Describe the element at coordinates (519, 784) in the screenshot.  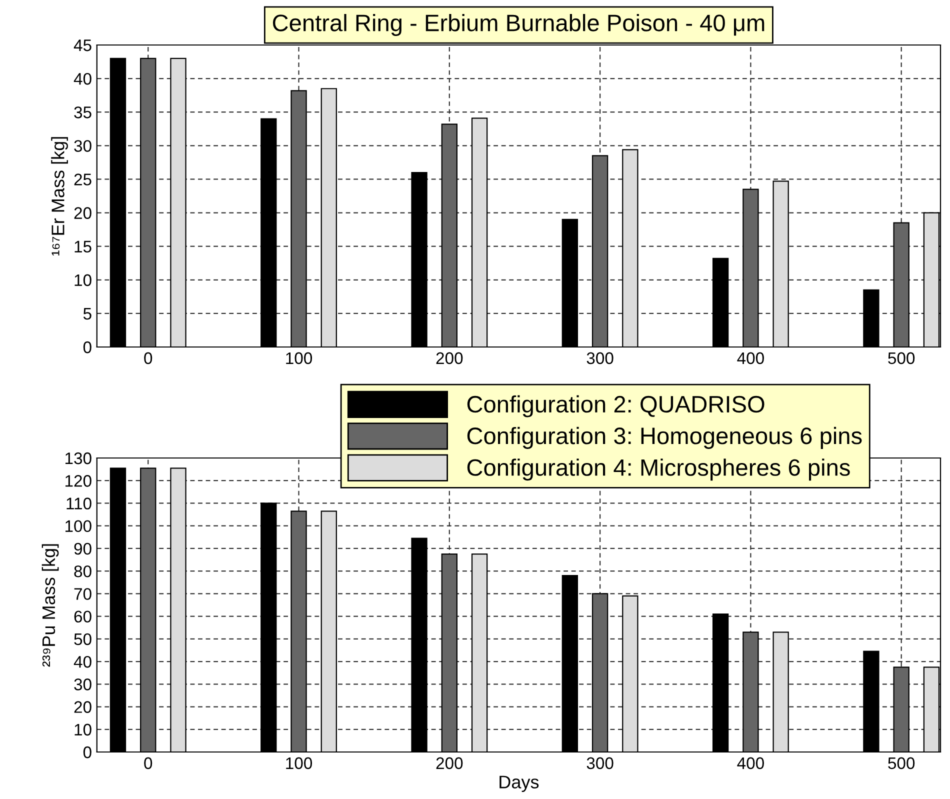
I see `x-axis-title: Days` at that location.